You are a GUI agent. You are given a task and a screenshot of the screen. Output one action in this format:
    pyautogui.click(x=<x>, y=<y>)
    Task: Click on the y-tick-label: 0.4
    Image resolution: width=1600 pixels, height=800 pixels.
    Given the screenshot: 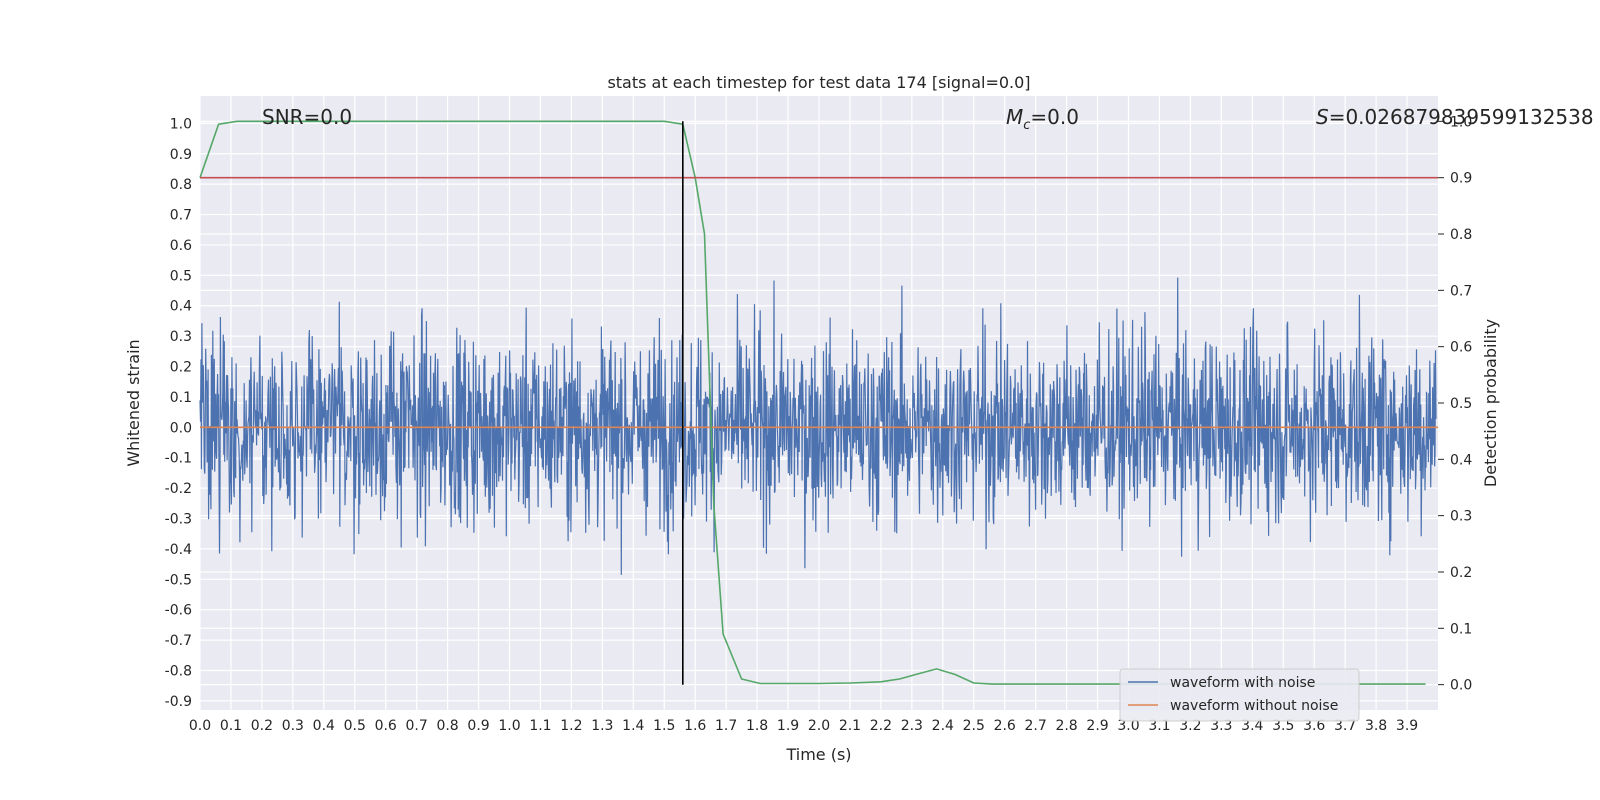 What is the action you would take?
    pyautogui.click(x=181, y=307)
    